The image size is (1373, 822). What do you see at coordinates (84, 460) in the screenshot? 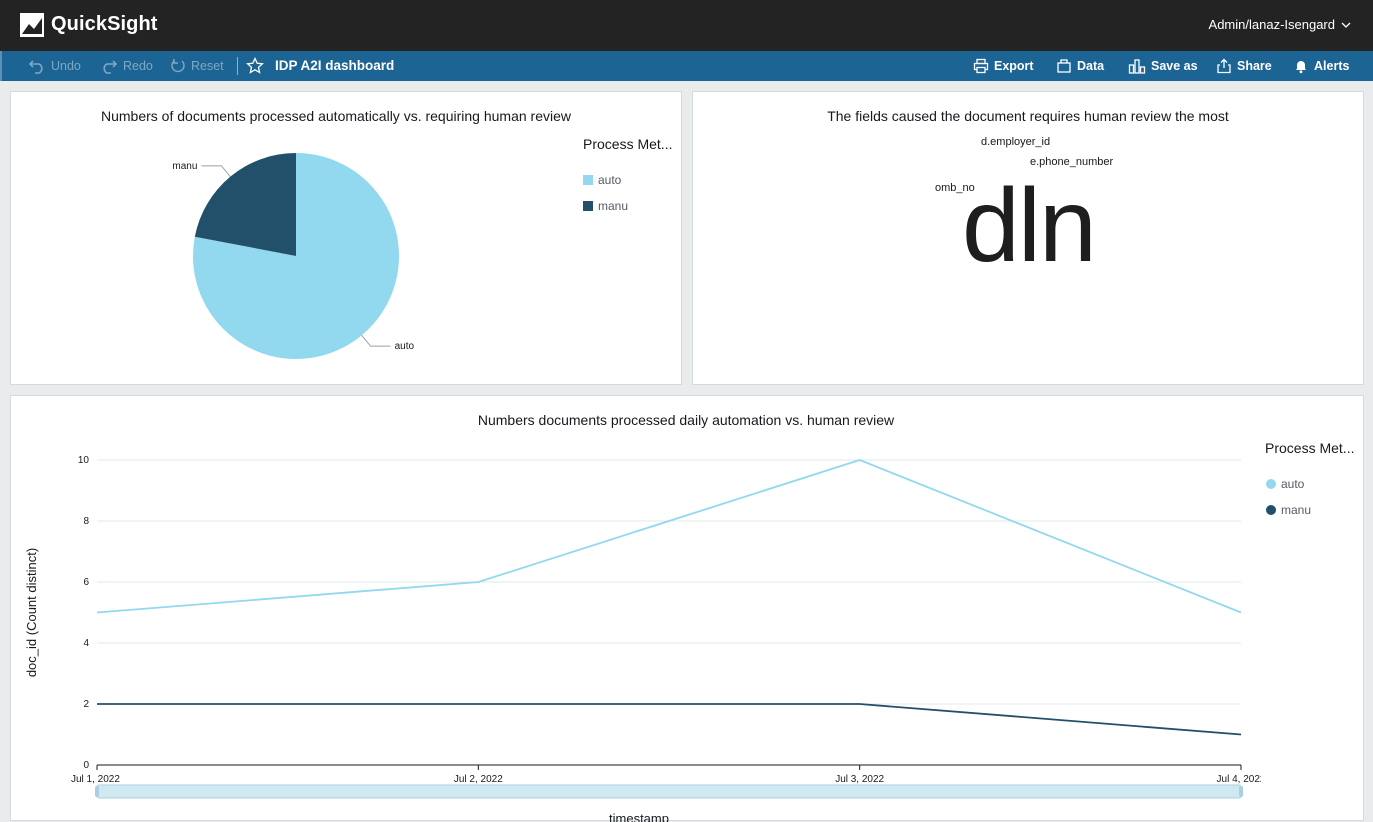
I see `y-tick-label: 10` at bounding box center [84, 460].